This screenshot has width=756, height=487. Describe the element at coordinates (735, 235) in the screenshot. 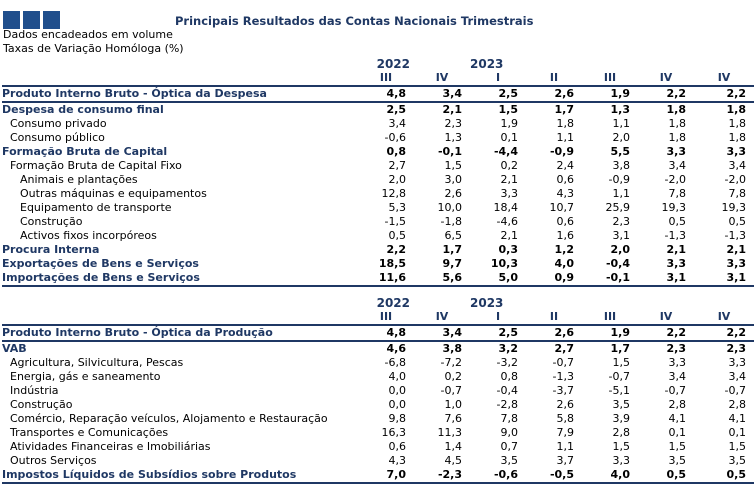

I see `cell-value: -1,3` at that location.